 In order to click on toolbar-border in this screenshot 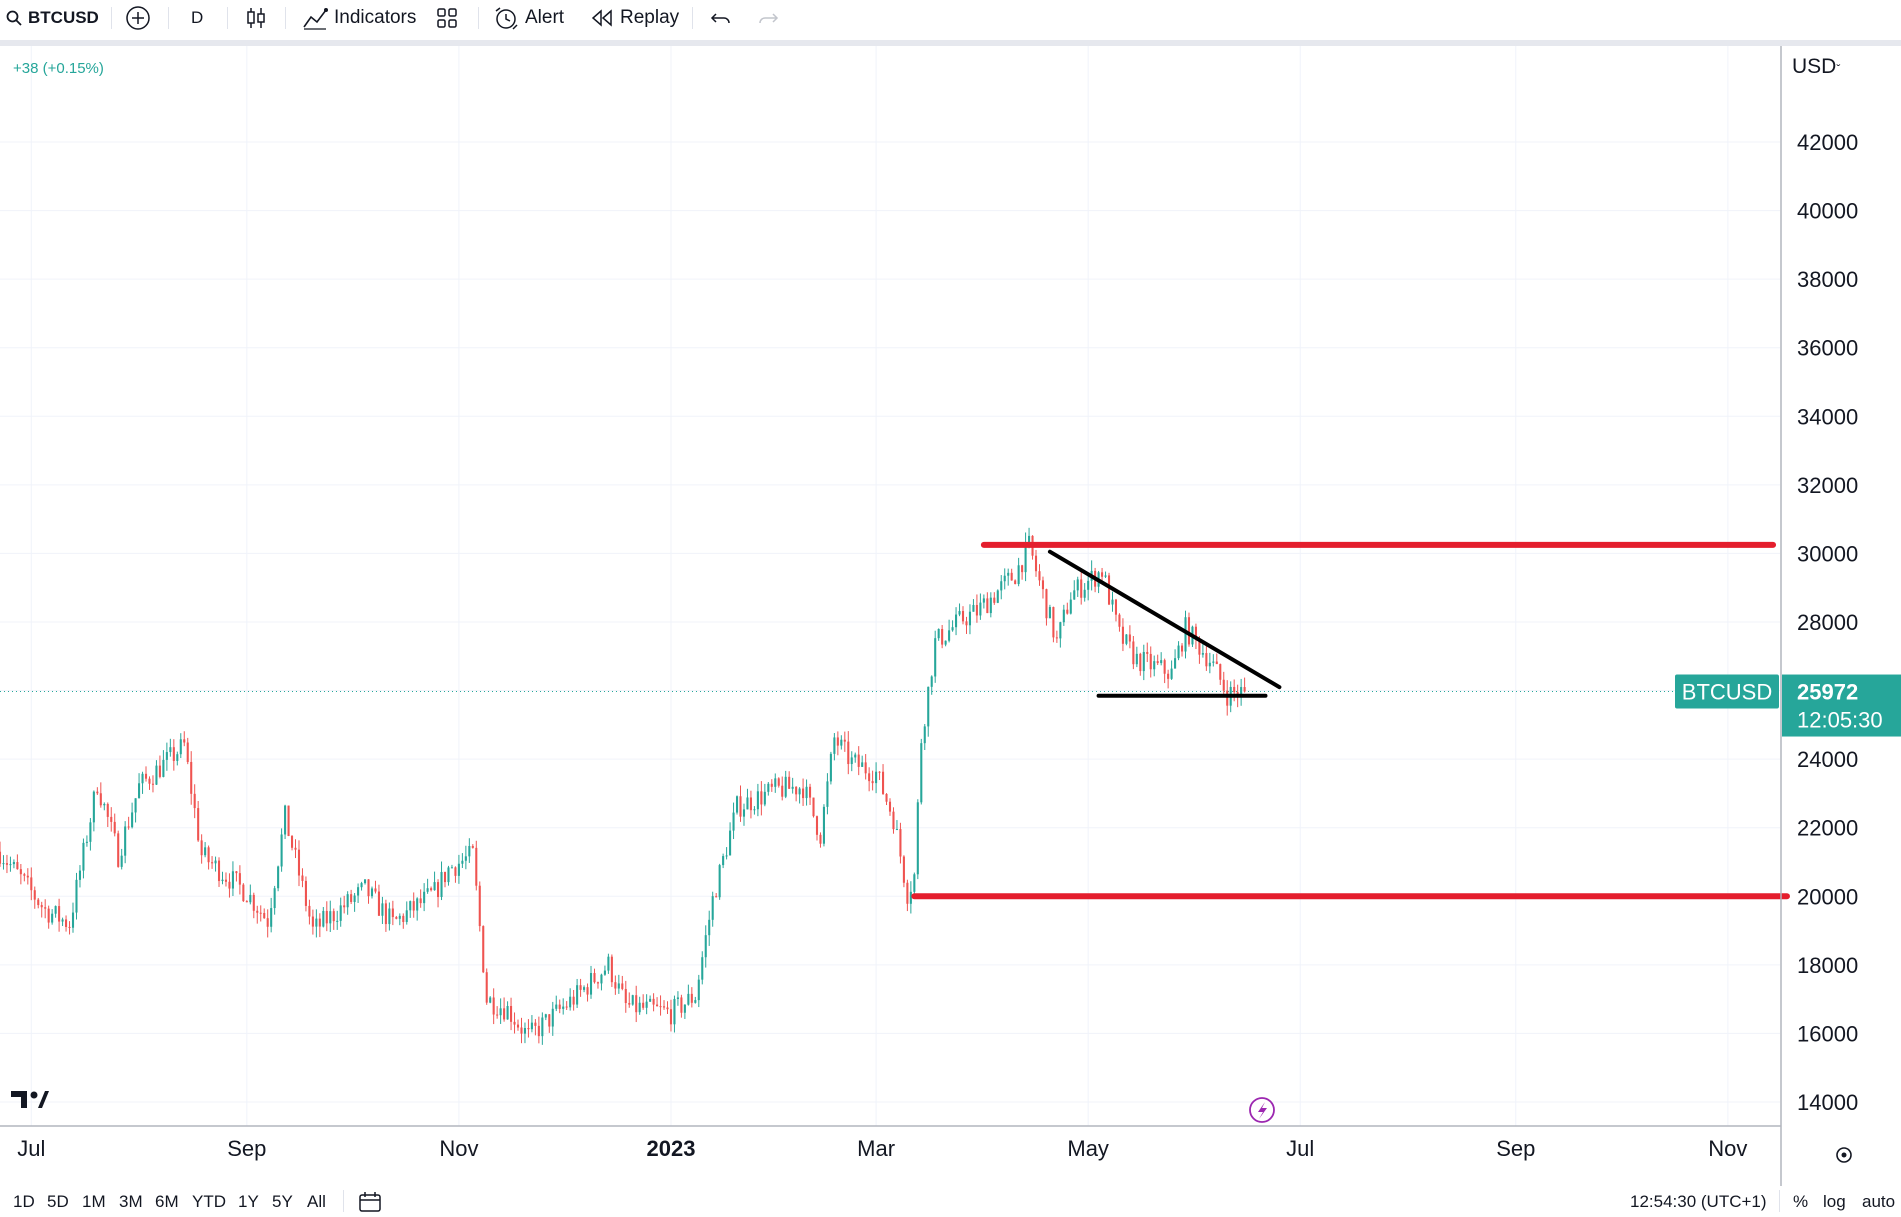, I will do `click(950, 43)`.